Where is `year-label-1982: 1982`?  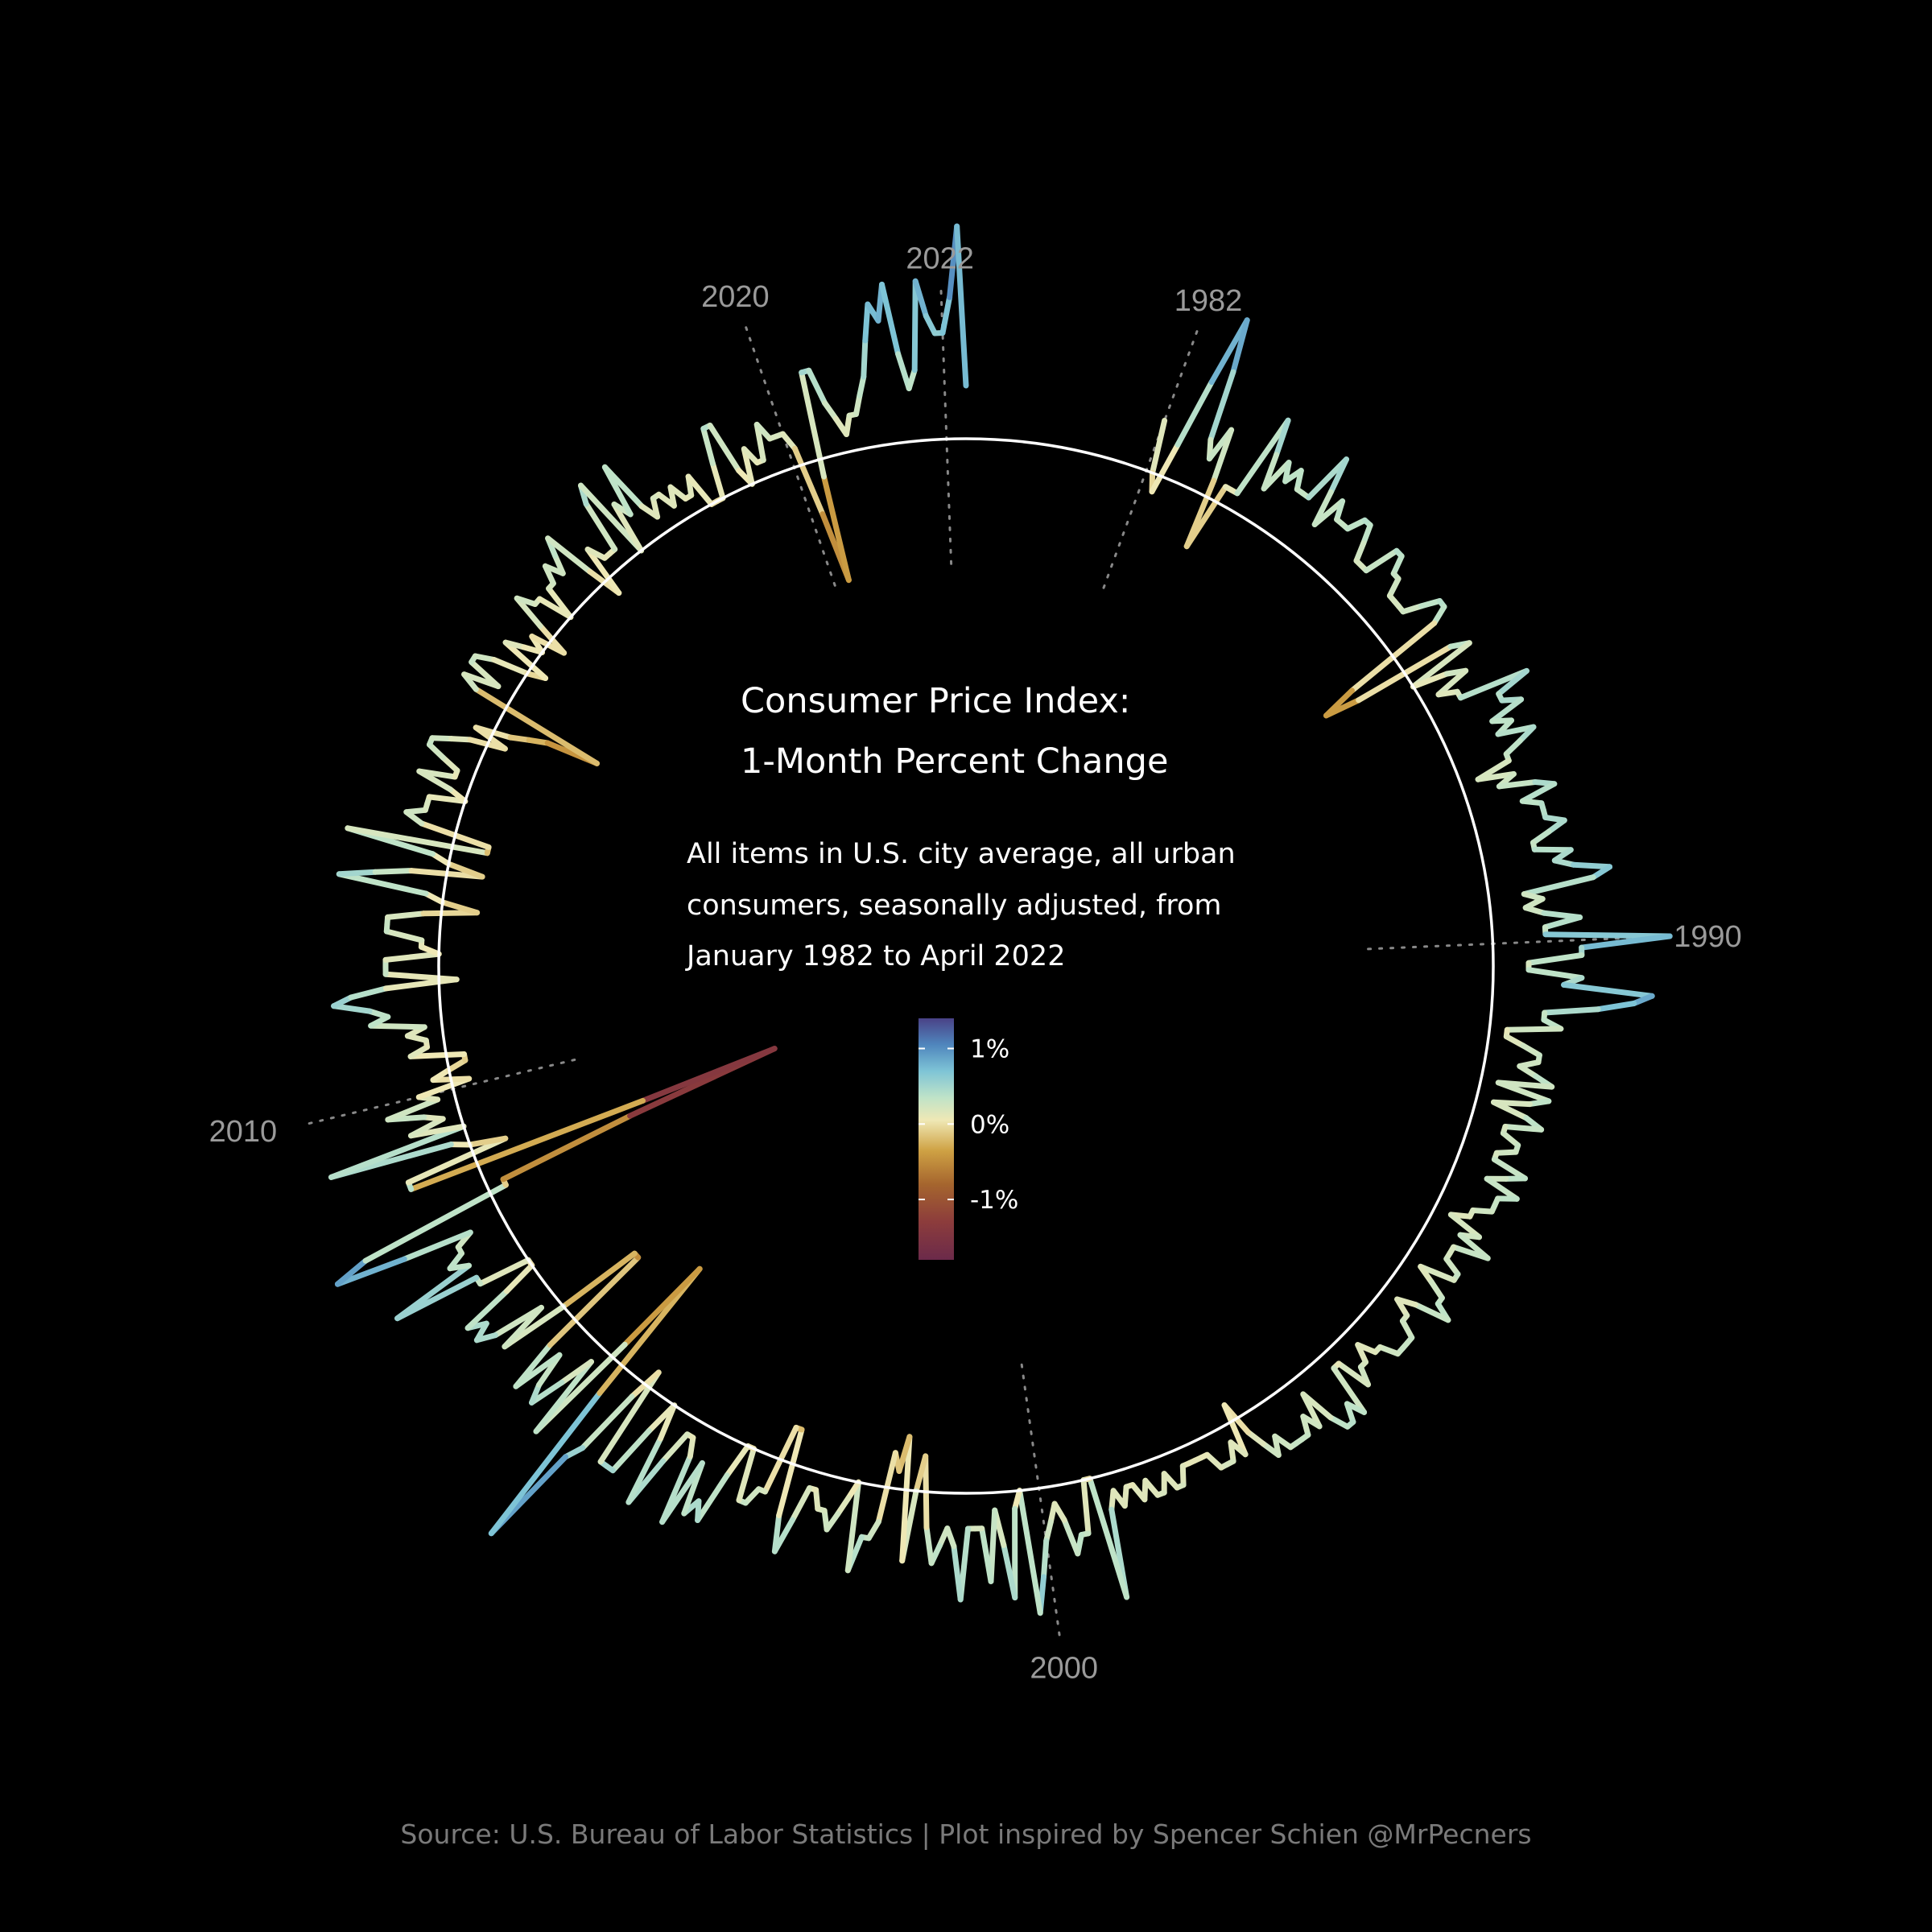 year-label-1982: 1982 is located at coordinates (1208, 301).